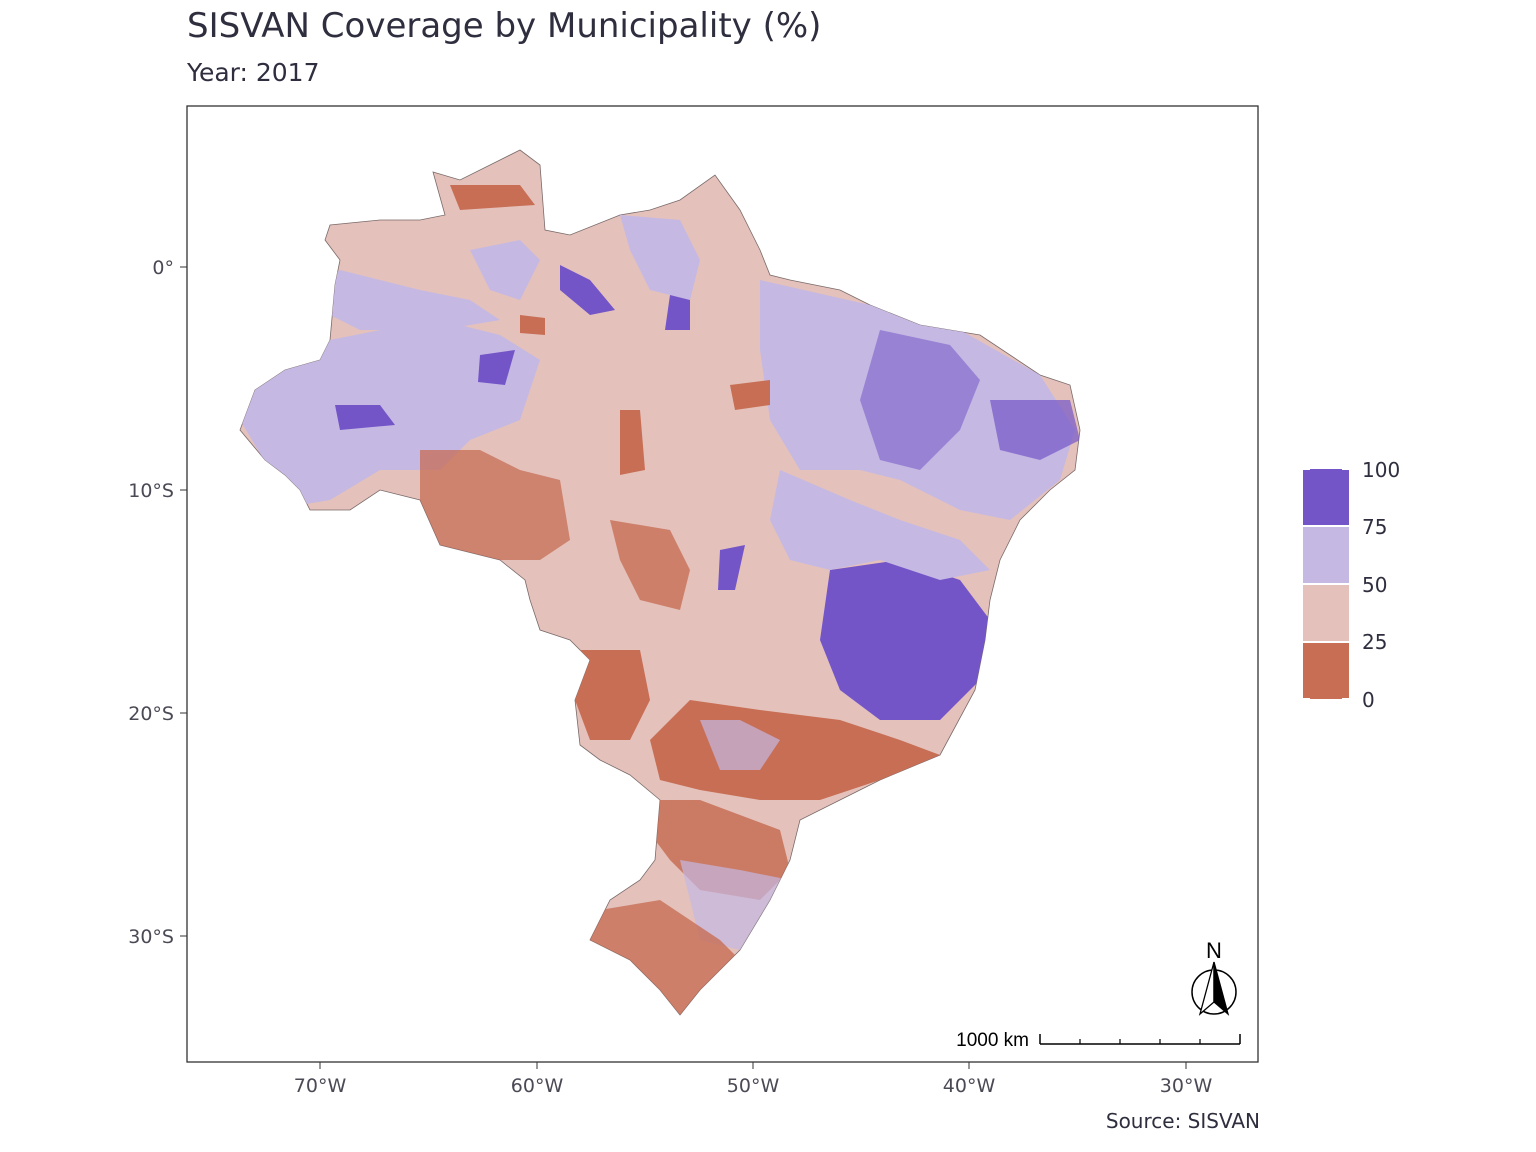 Image resolution: width=1536 pixels, height=1152 pixels. I want to click on region-para-north, so click(660, 257).